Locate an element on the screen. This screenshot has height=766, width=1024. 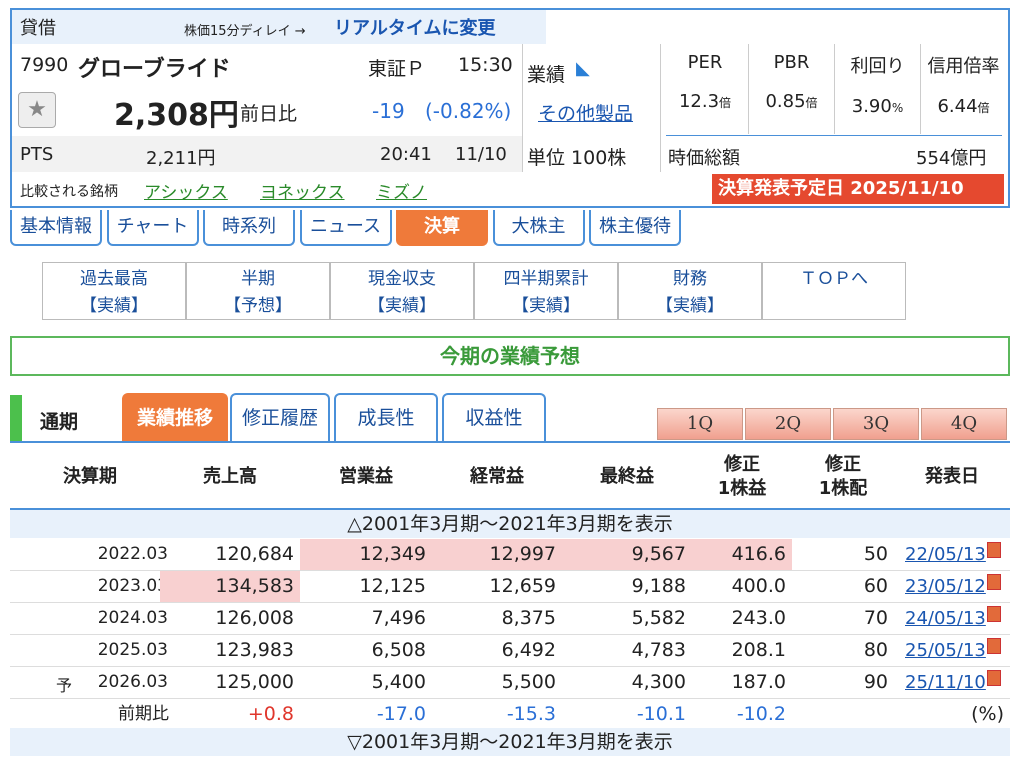
nav-tab: 決算 is located at coordinates (442, 228).